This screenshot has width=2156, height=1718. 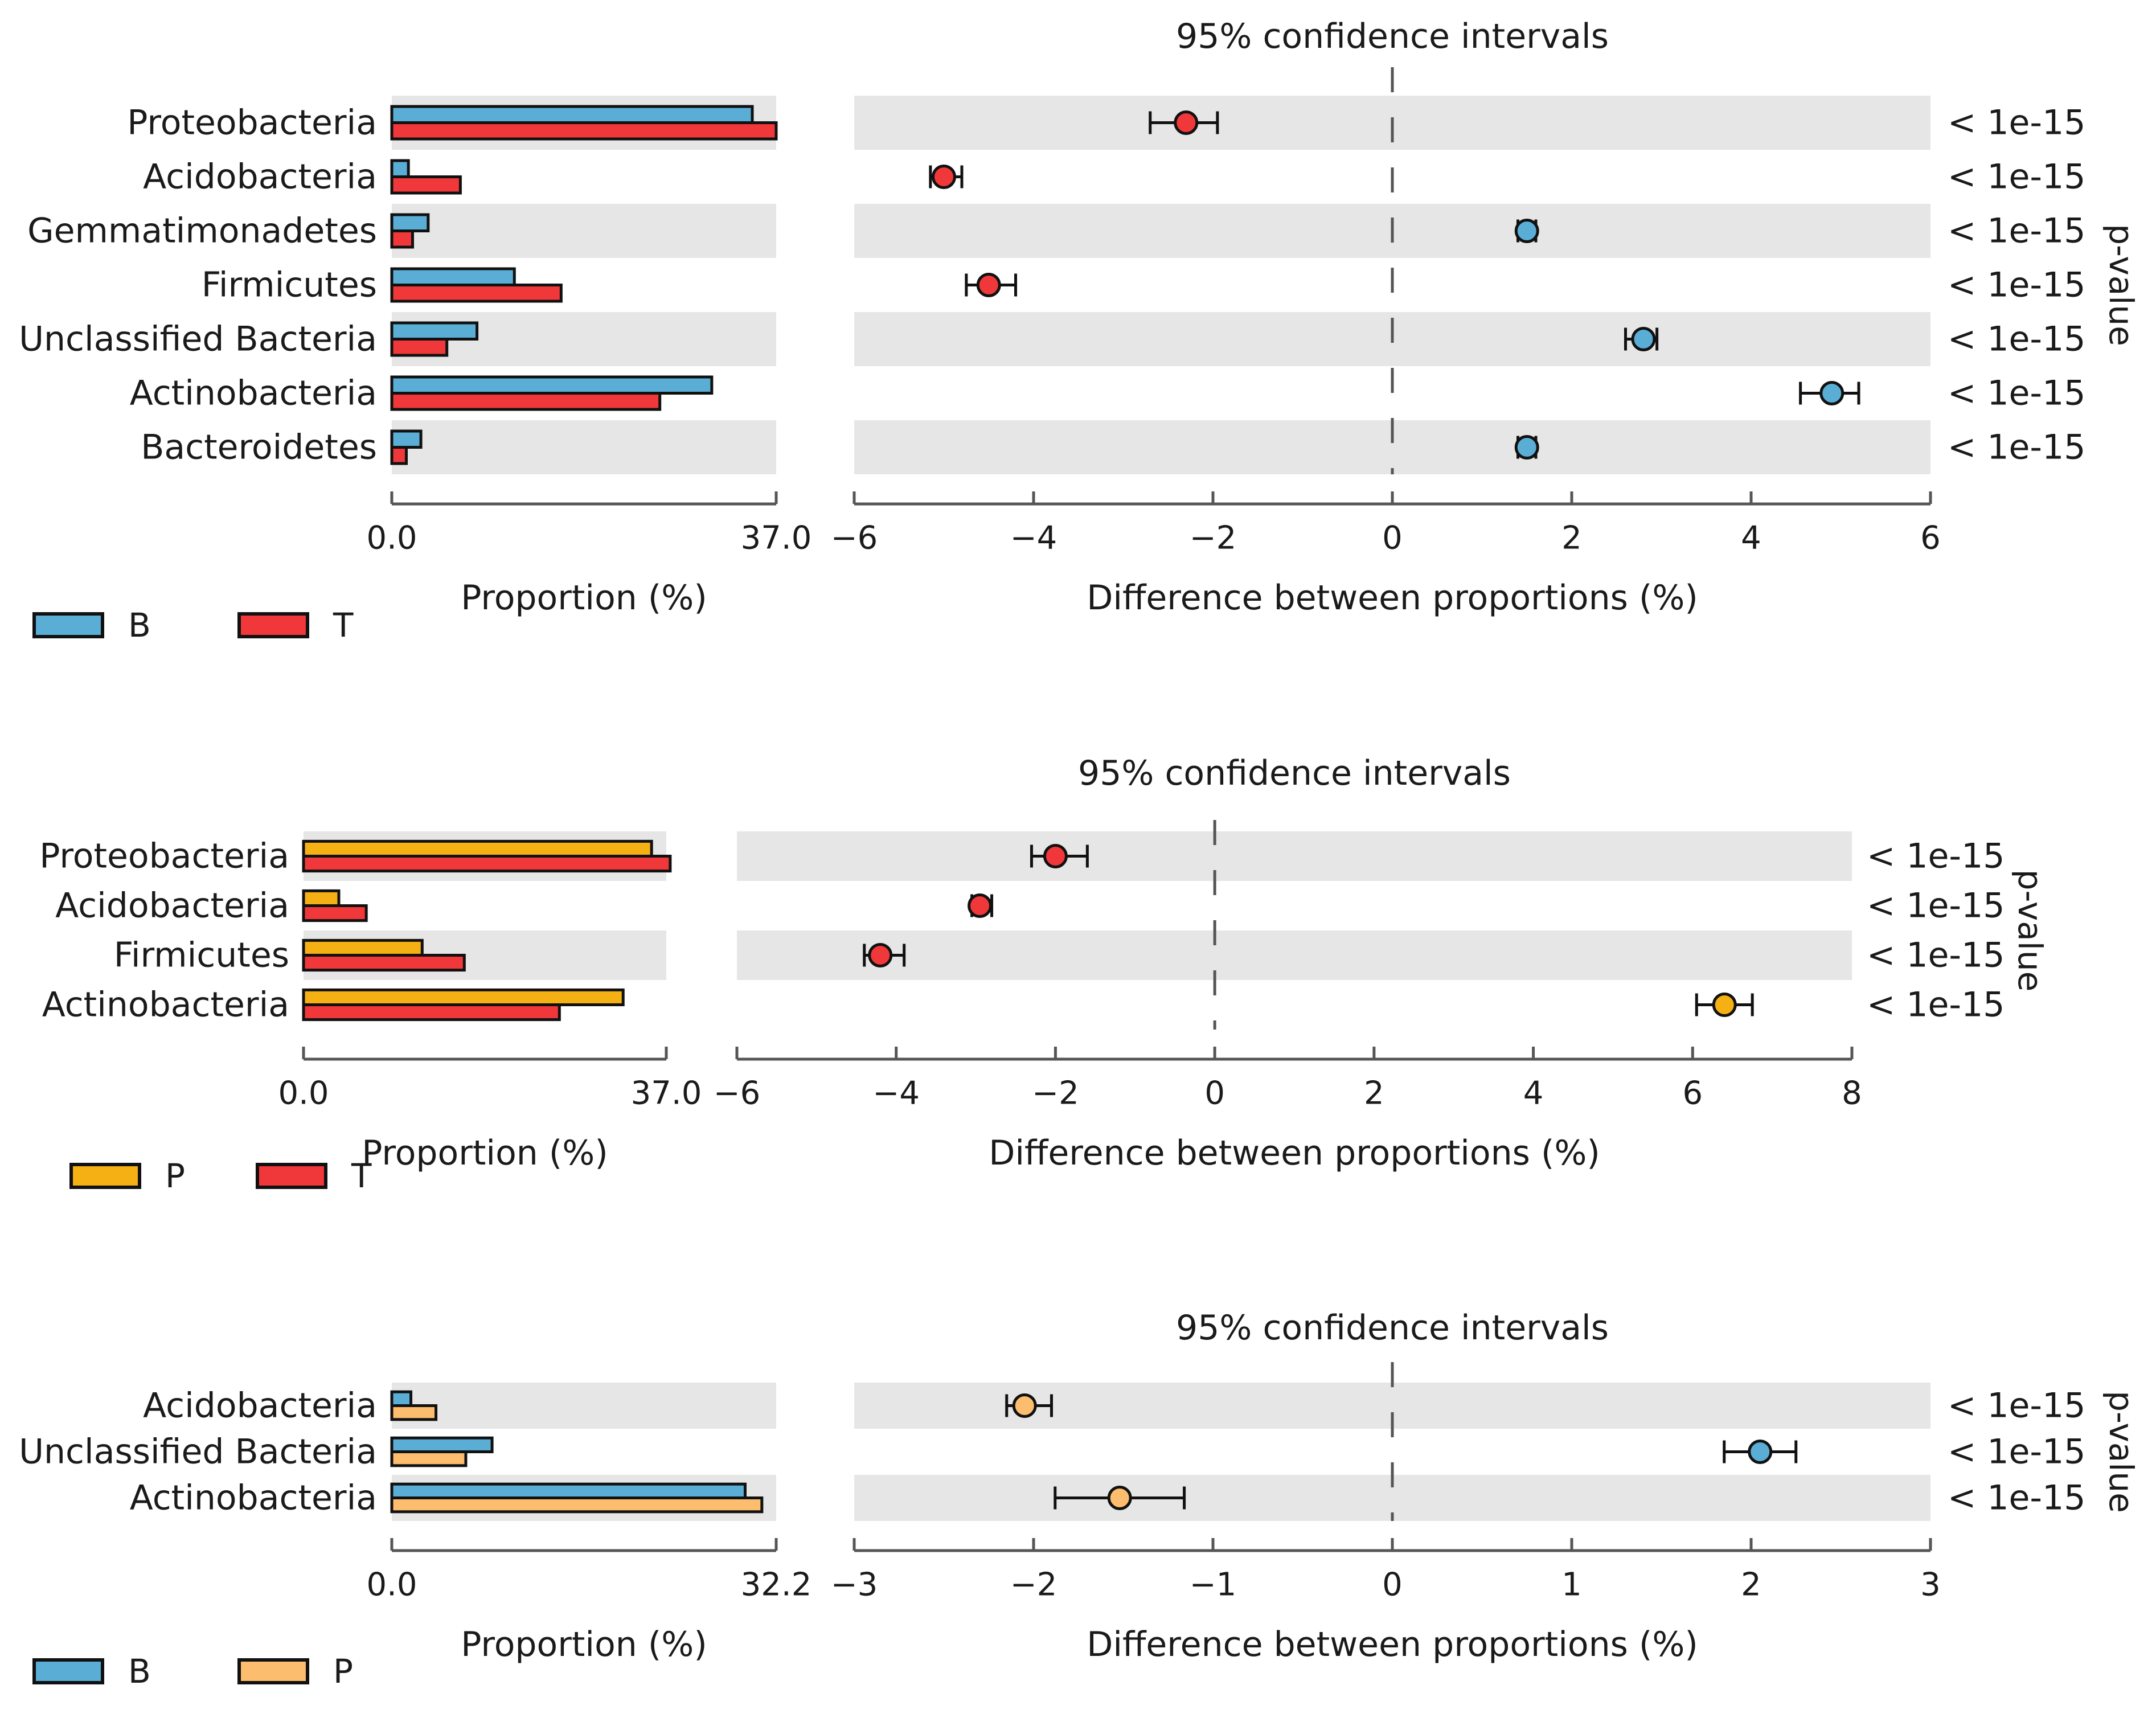 What do you see at coordinates (1751, 538) in the screenshot?
I see `tick-label: 4` at bounding box center [1751, 538].